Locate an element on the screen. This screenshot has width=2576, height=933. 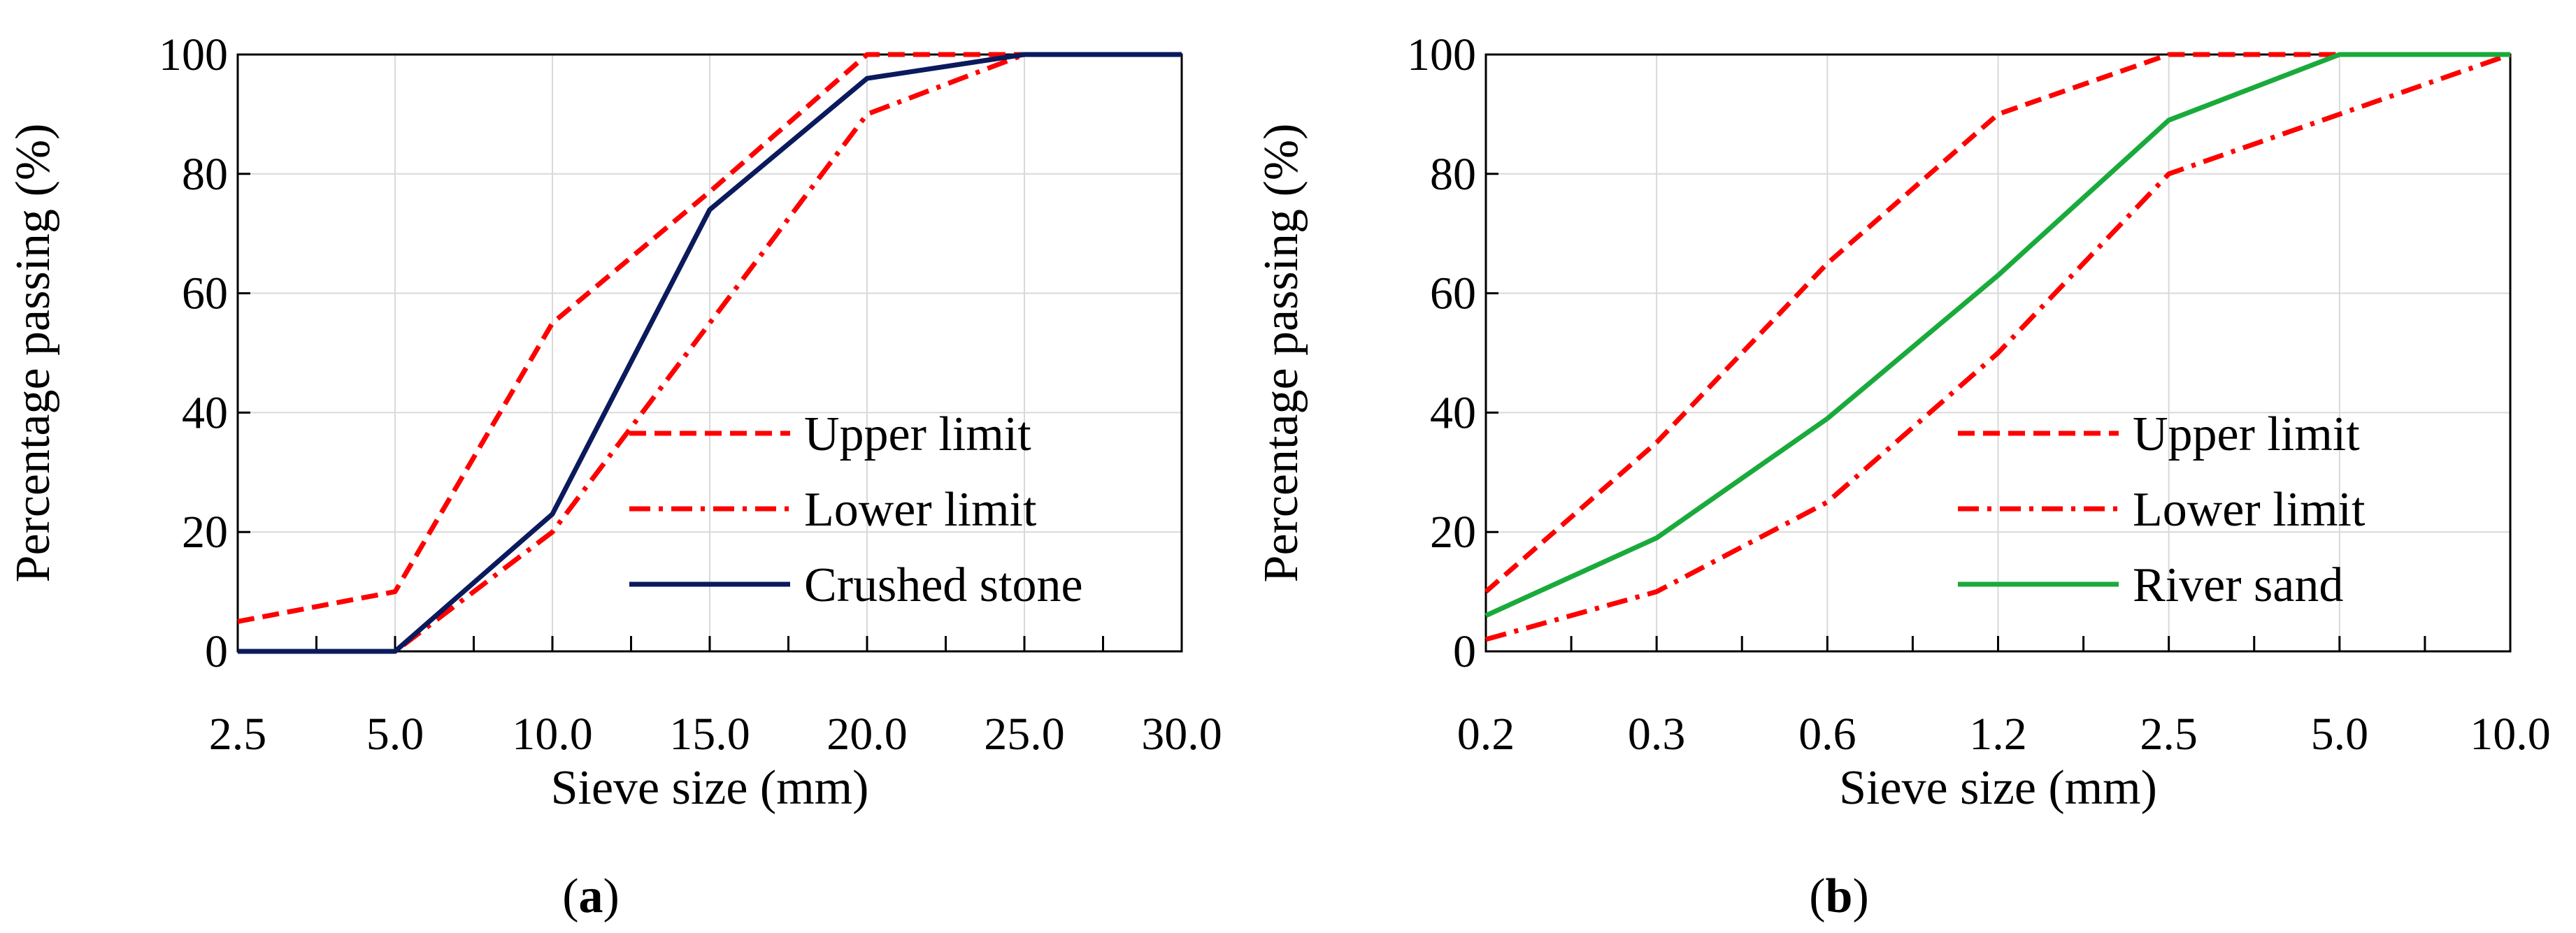
x-tick-label: 30.0 is located at coordinates (1181, 734).